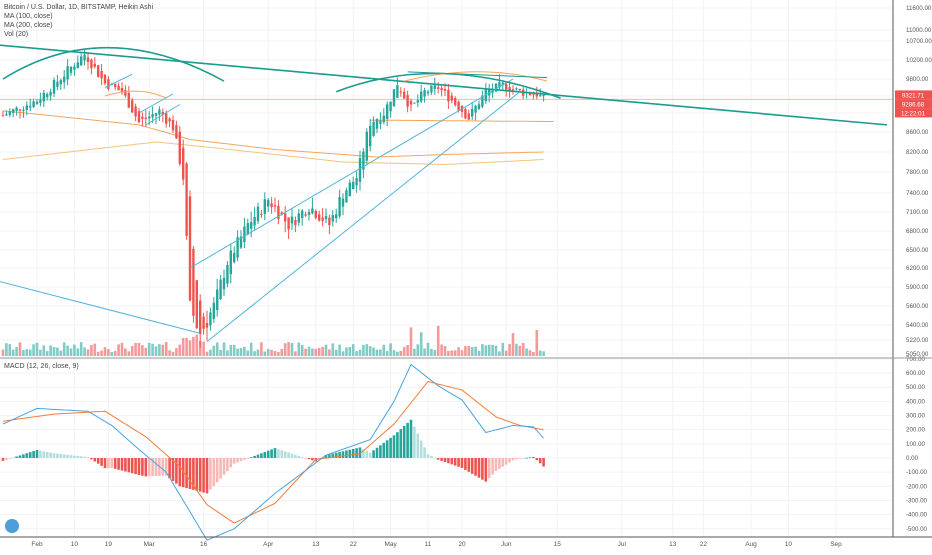  What do you see at coordinates (915, 430) in the screenshot?
I see `macd-tick-label: 200.00` at bounding box center [915, 430].